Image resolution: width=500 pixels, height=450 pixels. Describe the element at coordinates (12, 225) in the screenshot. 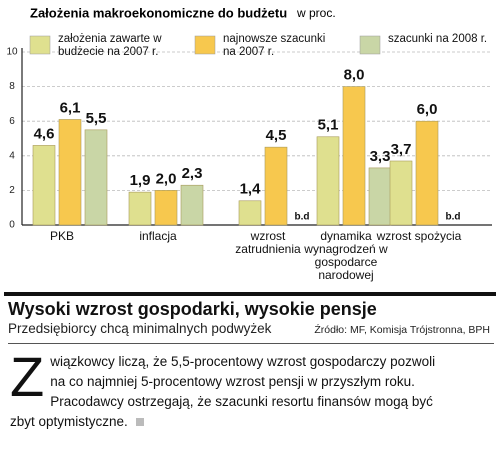

I see `y-tick-label: 0` at that location.